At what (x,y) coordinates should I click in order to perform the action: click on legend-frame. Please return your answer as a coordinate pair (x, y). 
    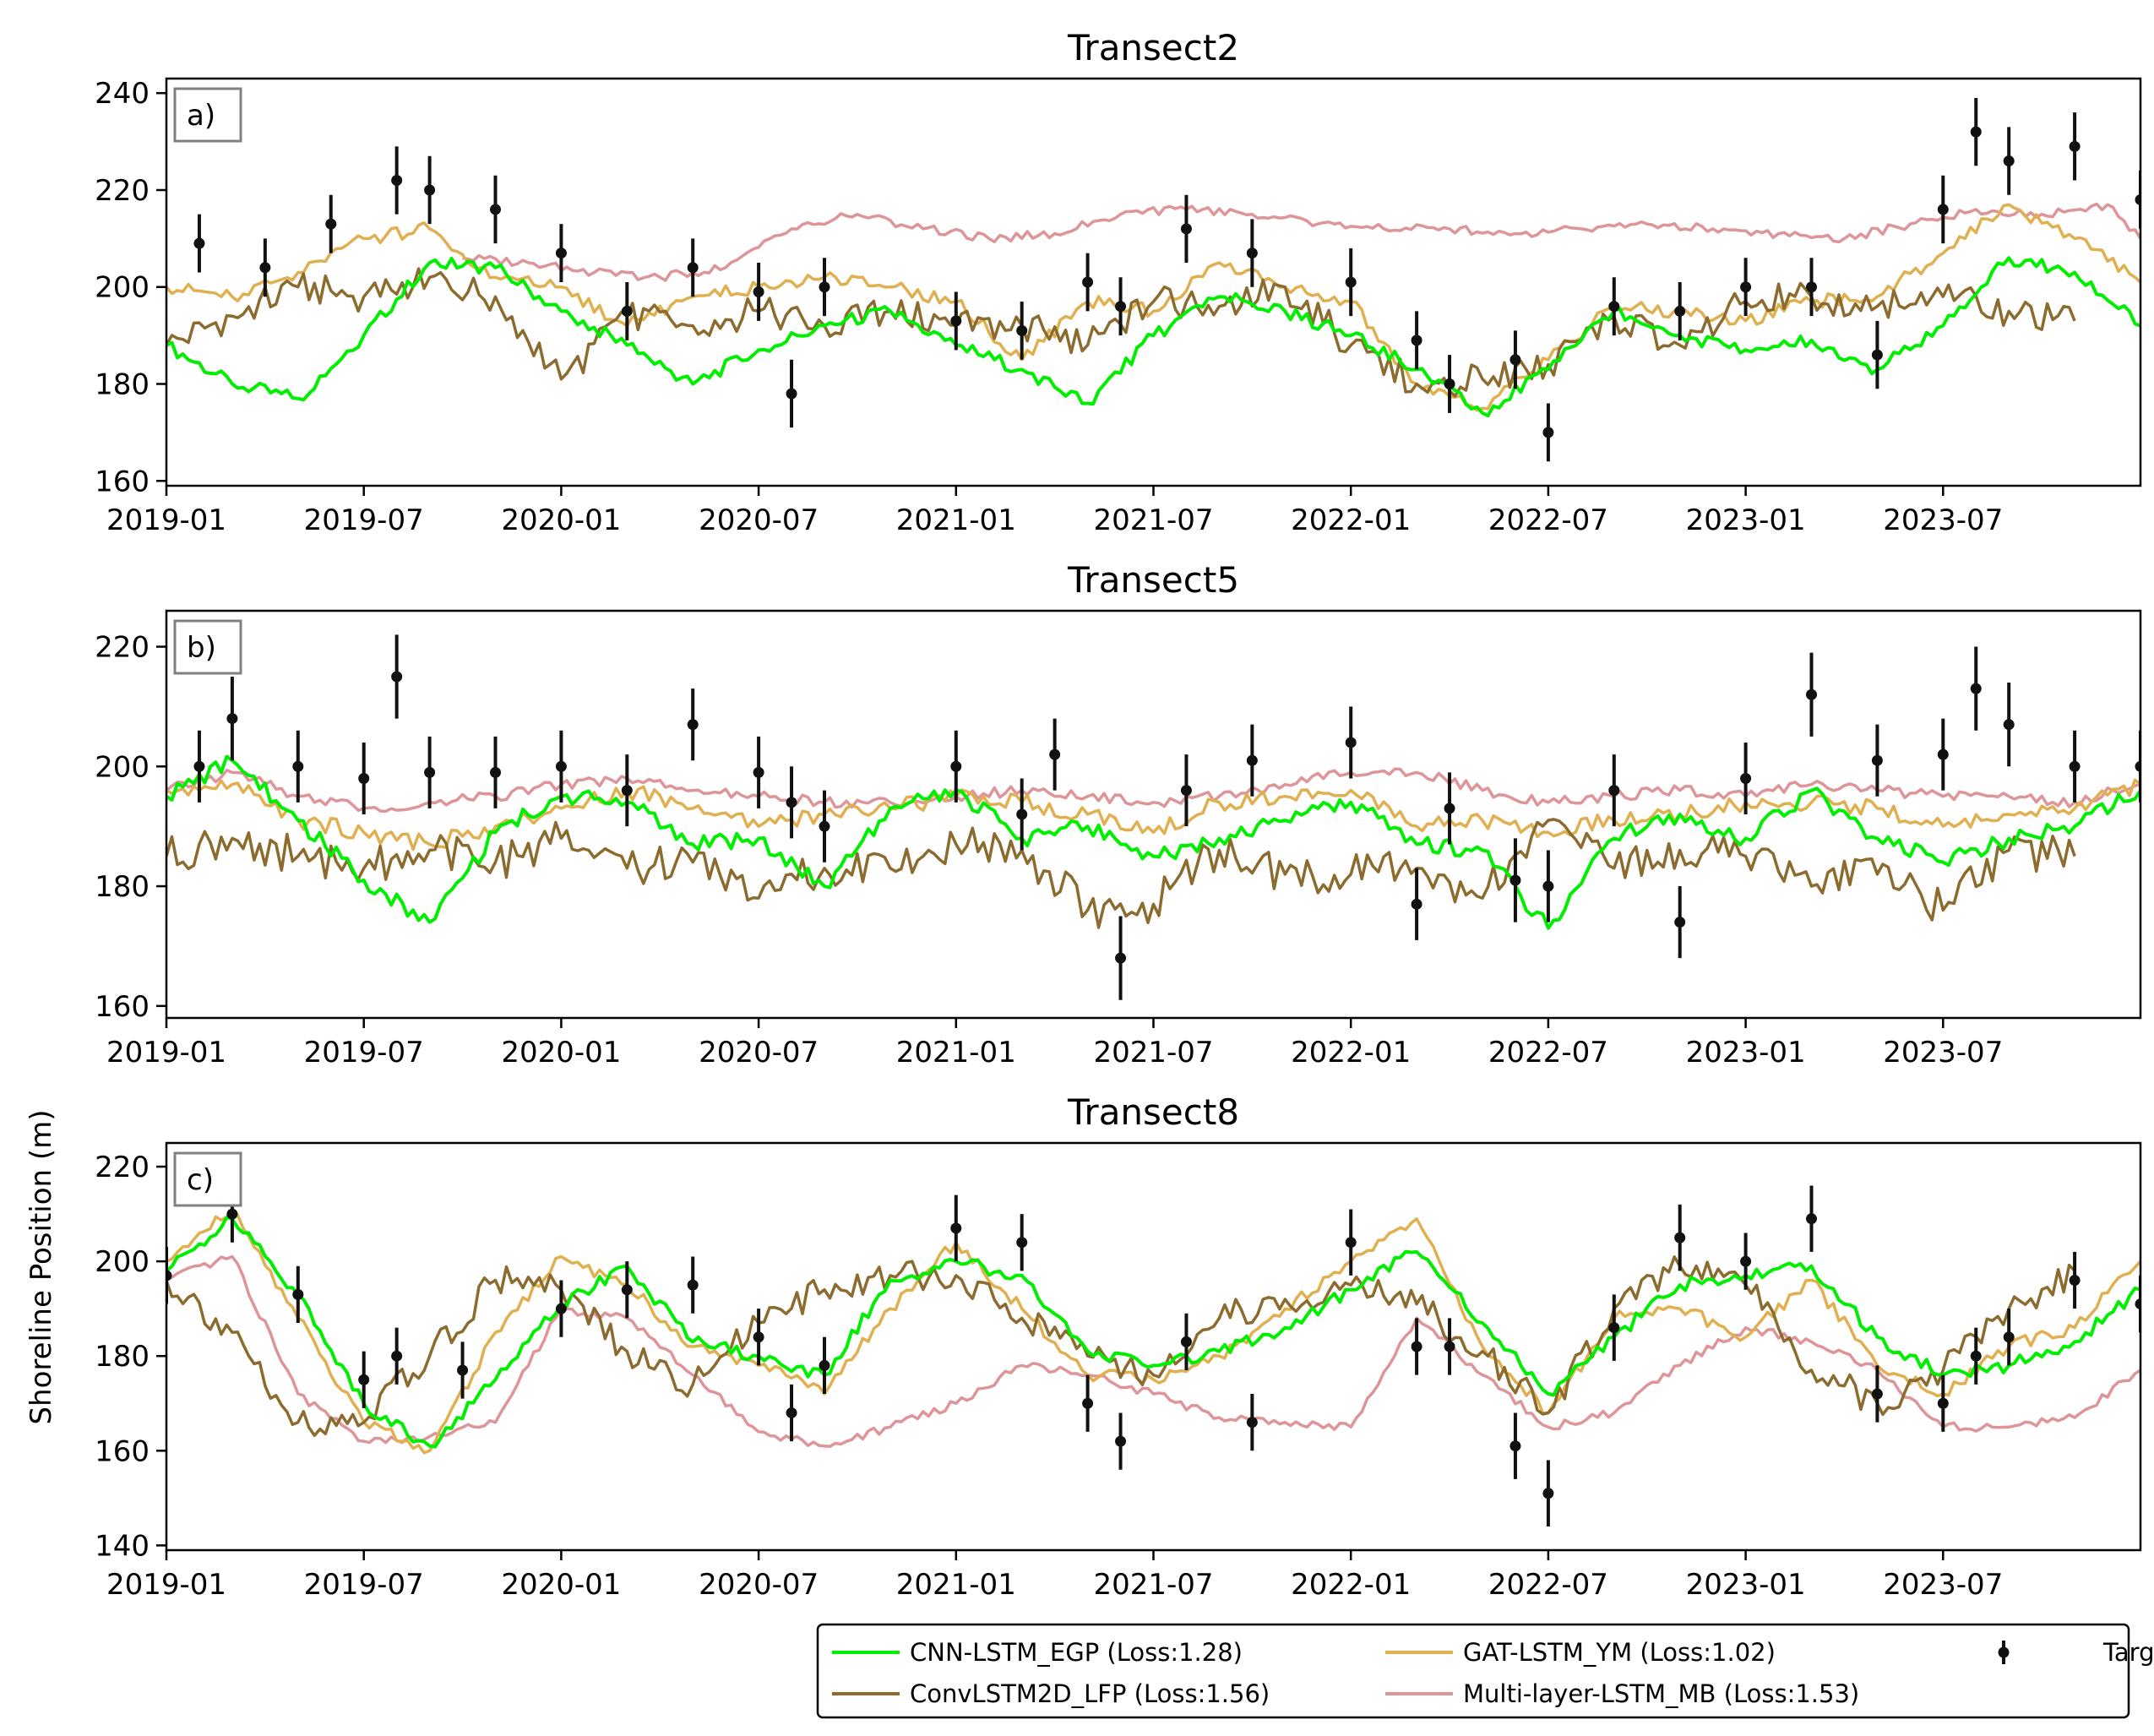
    Looking at the image, I should click on (1473, 1671).